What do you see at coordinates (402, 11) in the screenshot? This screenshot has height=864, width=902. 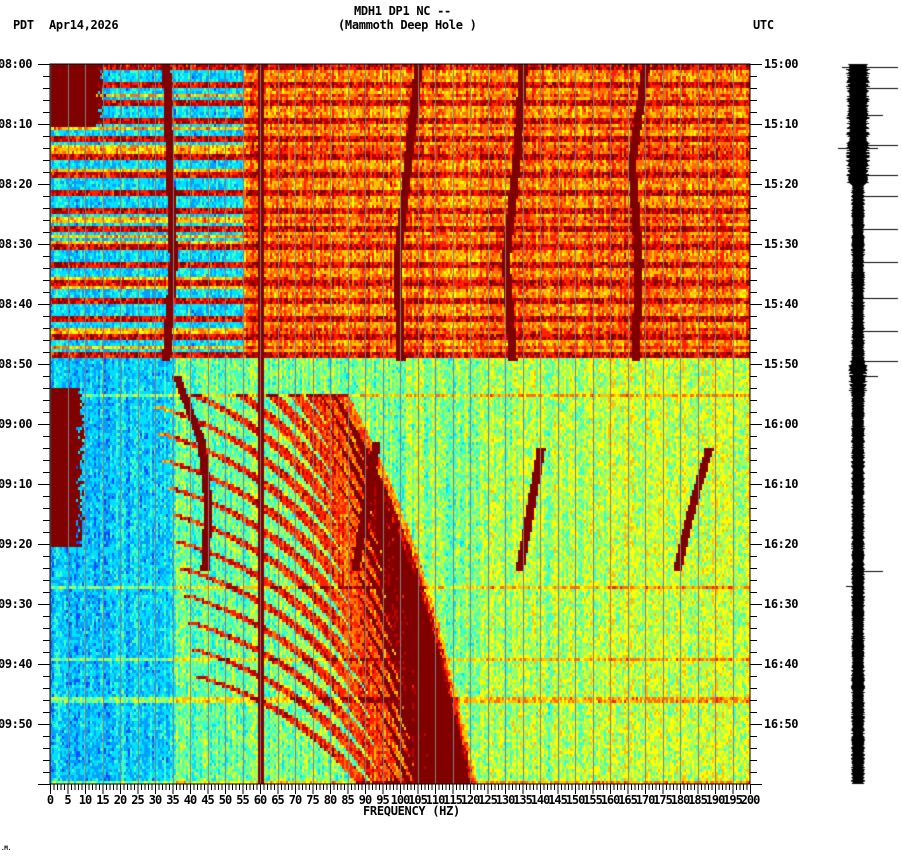 I see `chart-title-line1: MDH1 DP1 NC --` at bounding box center [402, 11].